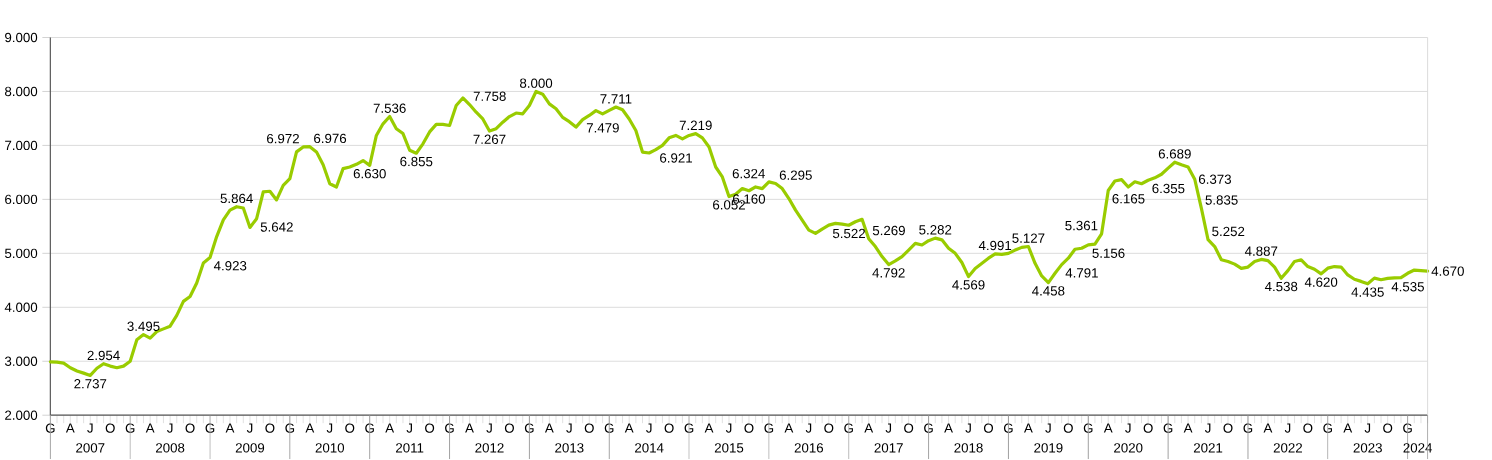 This screenshot has width=1492, height=460. What do you see at coordinates (536, 83) in the screenshot?
I see `data-label: 8.000` at bounding box center [536, 83].